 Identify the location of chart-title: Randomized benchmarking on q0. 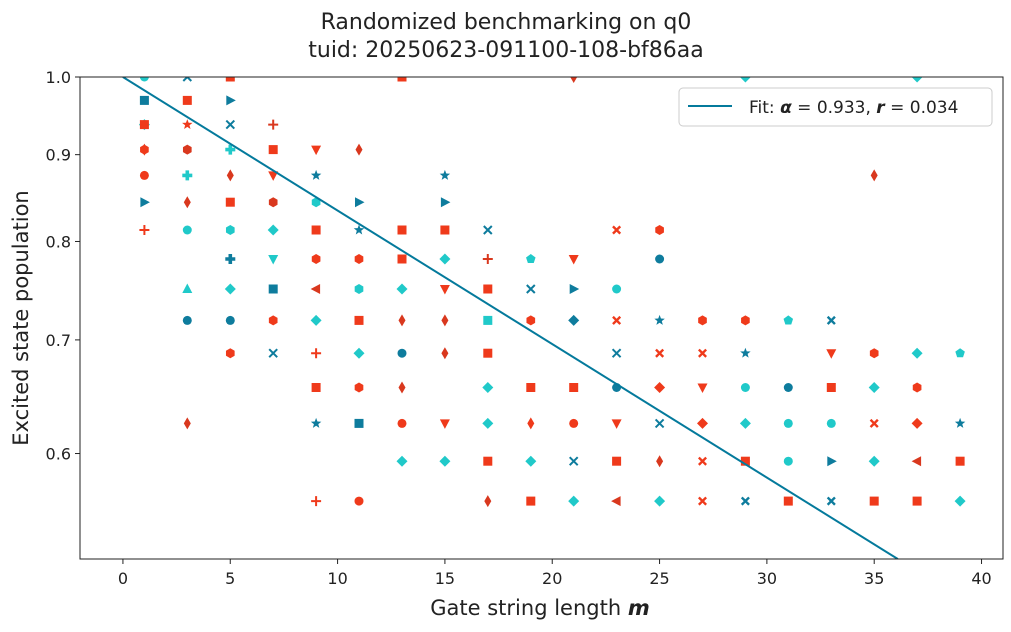
(506, 22).